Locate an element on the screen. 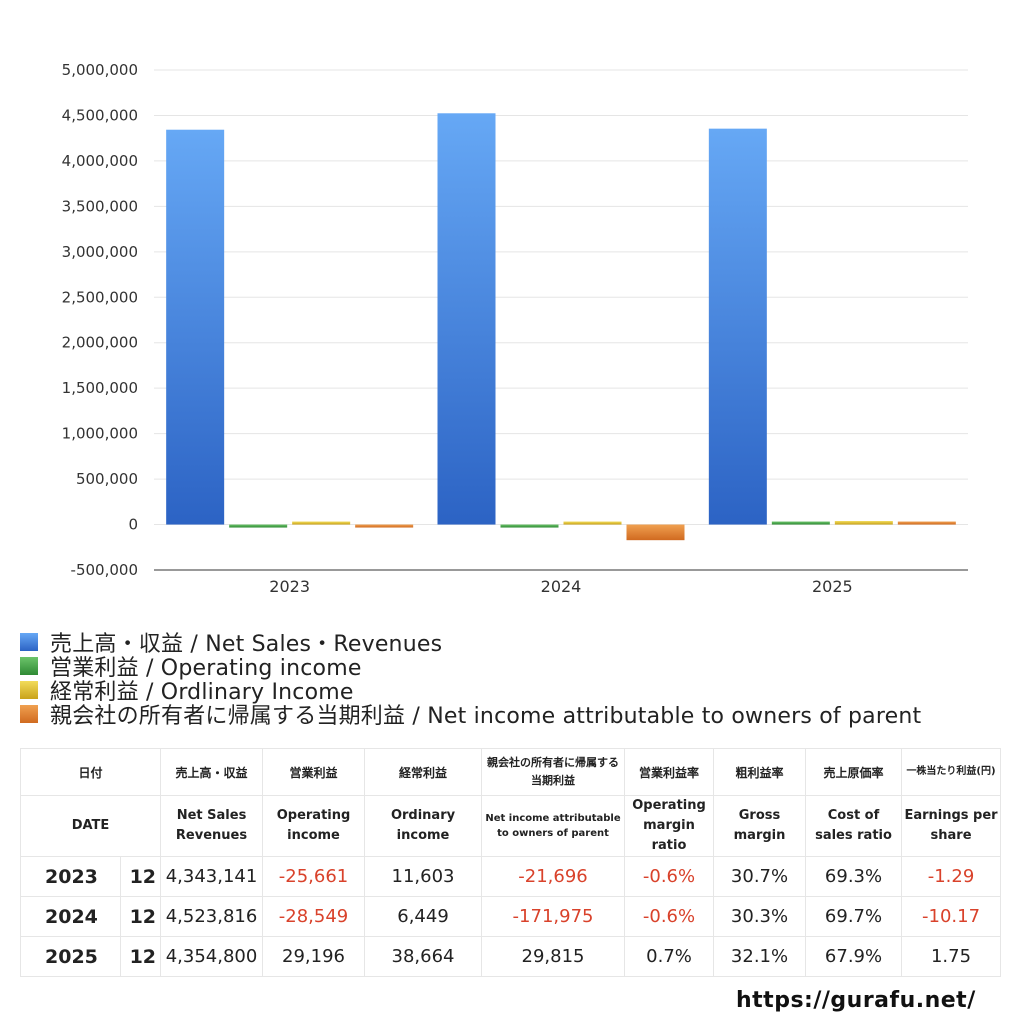 The image size is (1024, 1024). x-tick-label: 2023 is located at coordinates (289, 586).